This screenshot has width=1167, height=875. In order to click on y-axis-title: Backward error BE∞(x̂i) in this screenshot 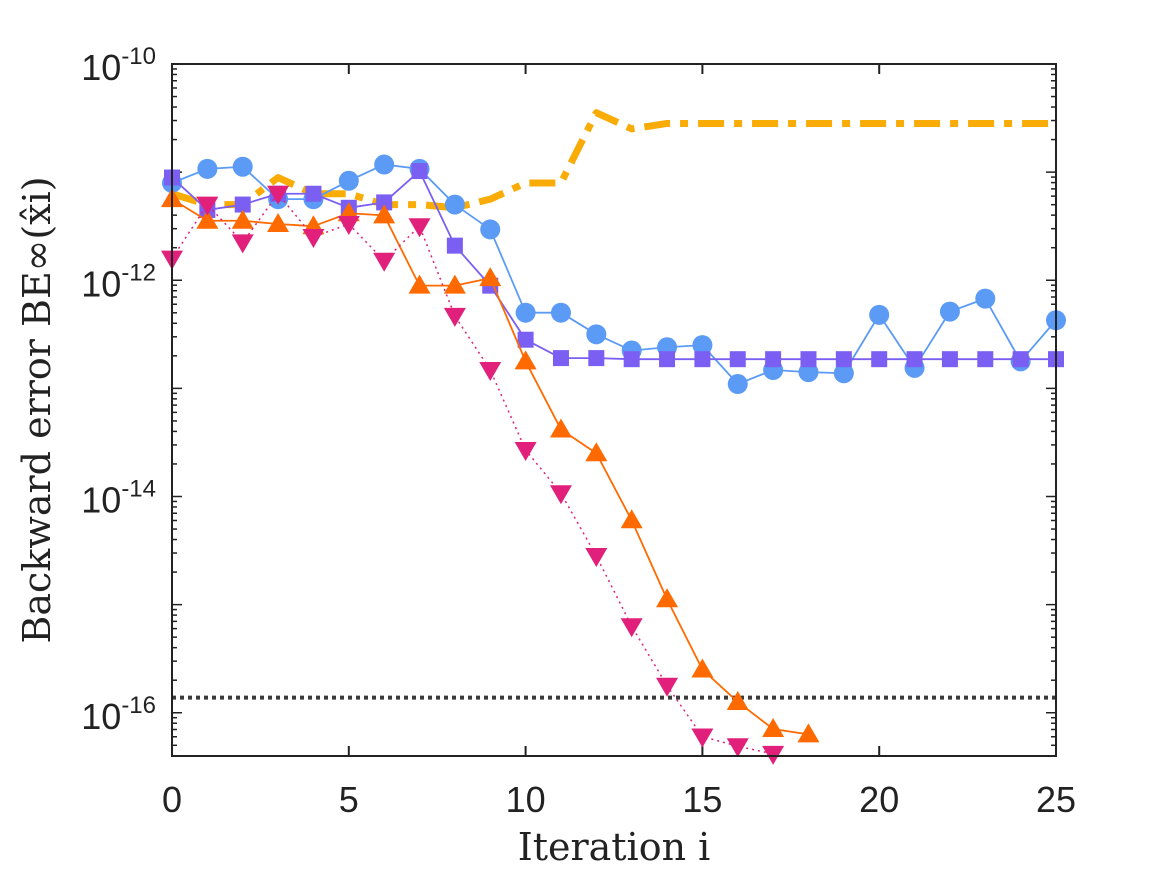, I will do `click(37, 409)`.